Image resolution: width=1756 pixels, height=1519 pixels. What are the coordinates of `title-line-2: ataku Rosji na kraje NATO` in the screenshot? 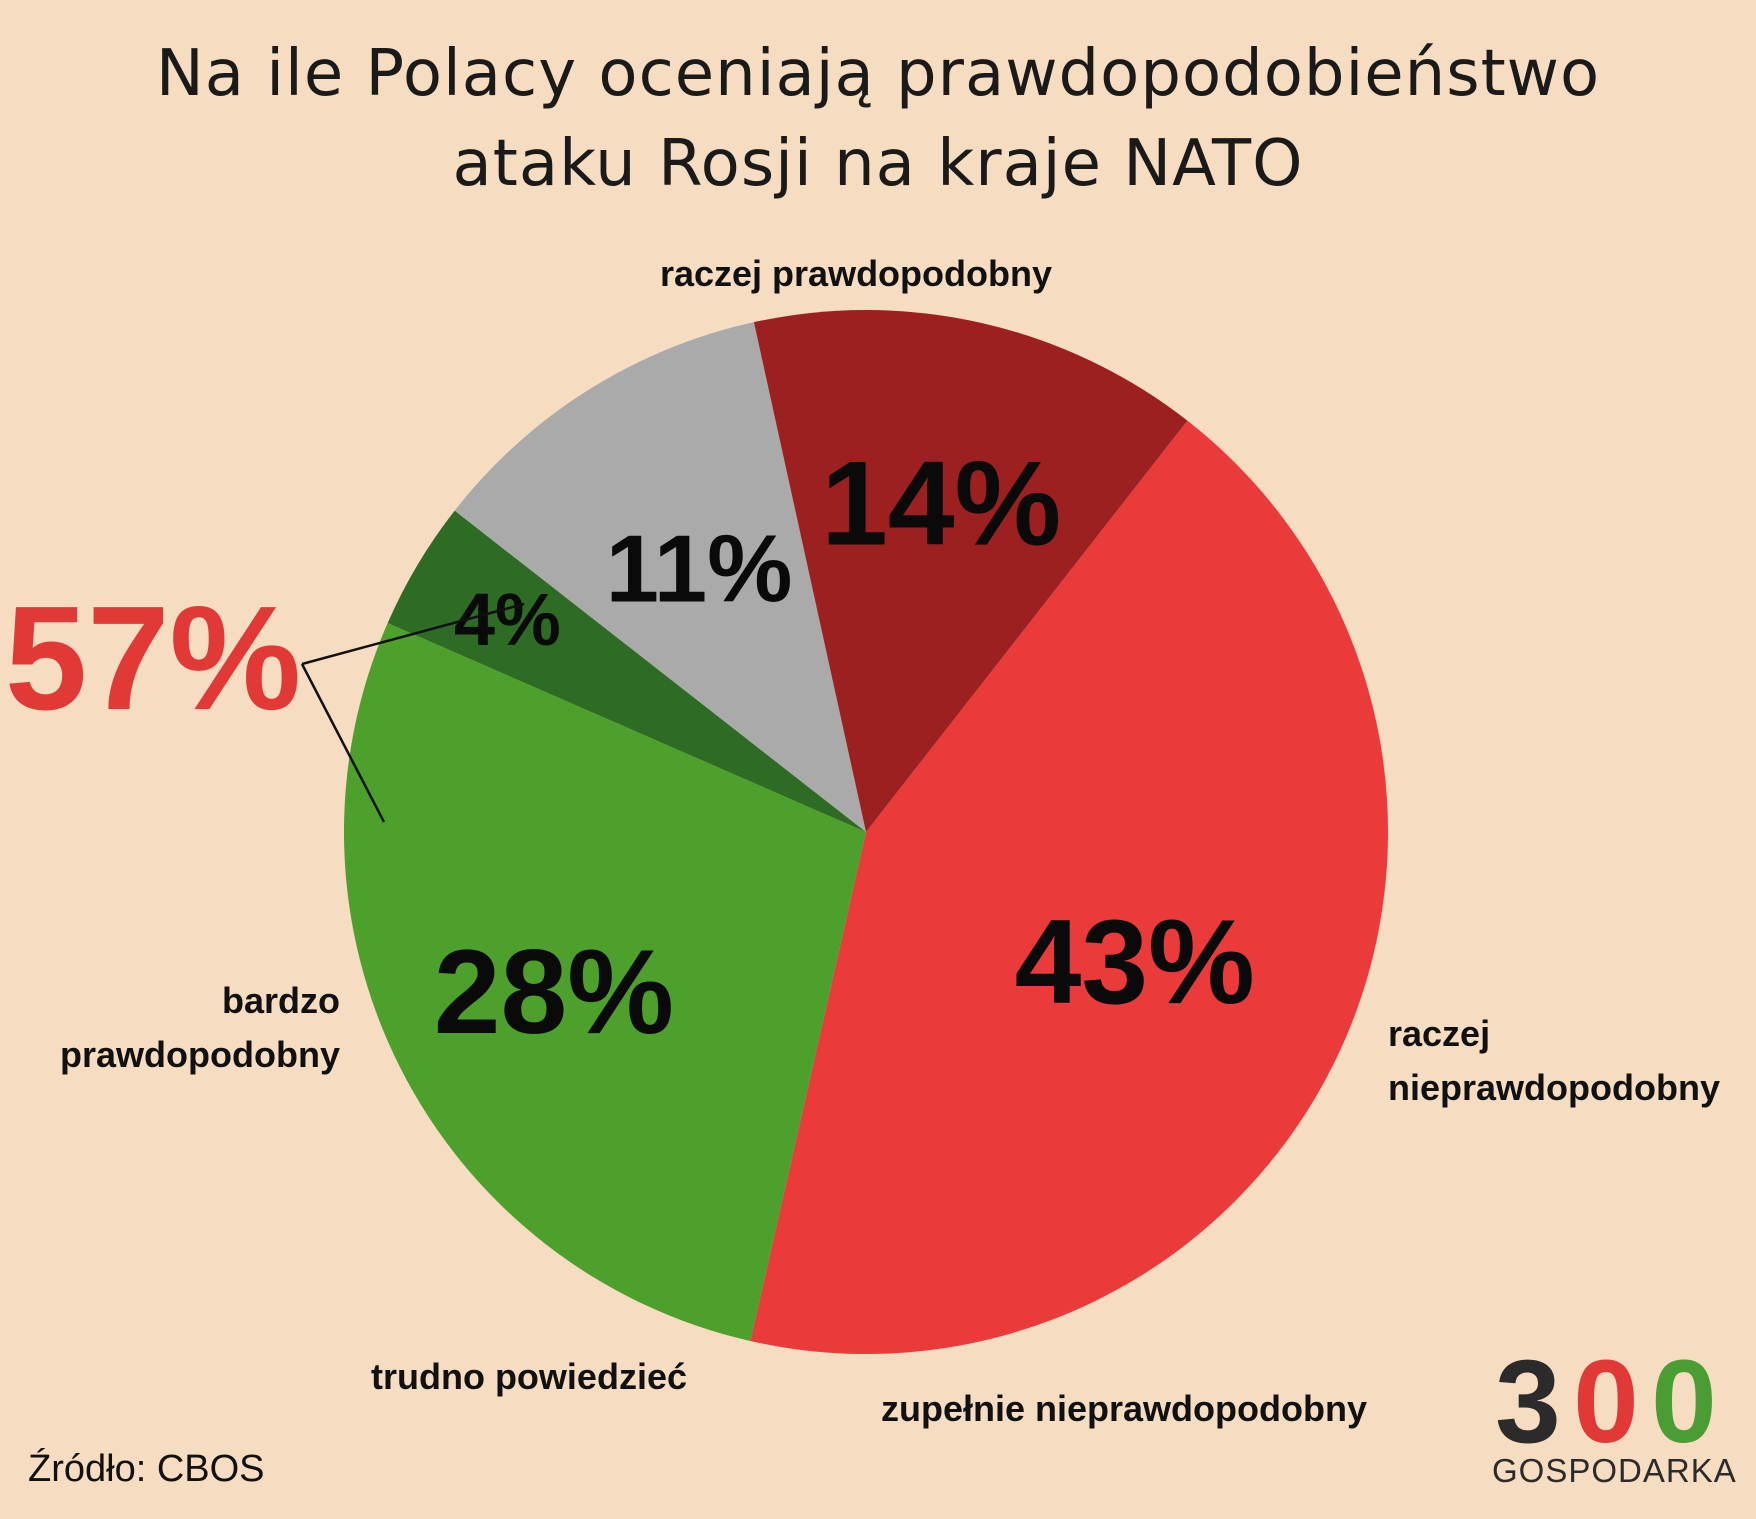 It's located at (878, 164).